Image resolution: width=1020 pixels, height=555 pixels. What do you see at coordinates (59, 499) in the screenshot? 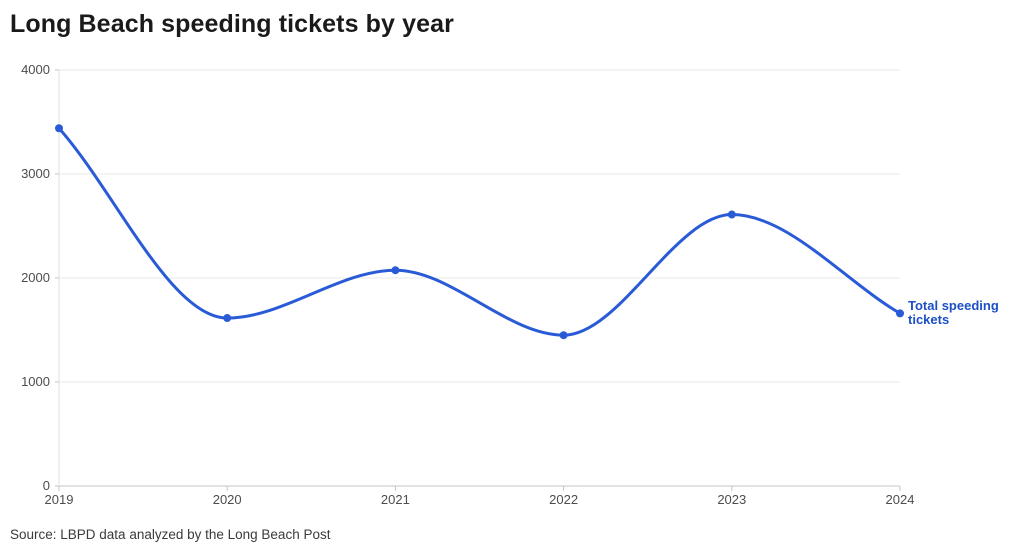
I see `x-tick-label: 2019` at bounding box center [59, 499].